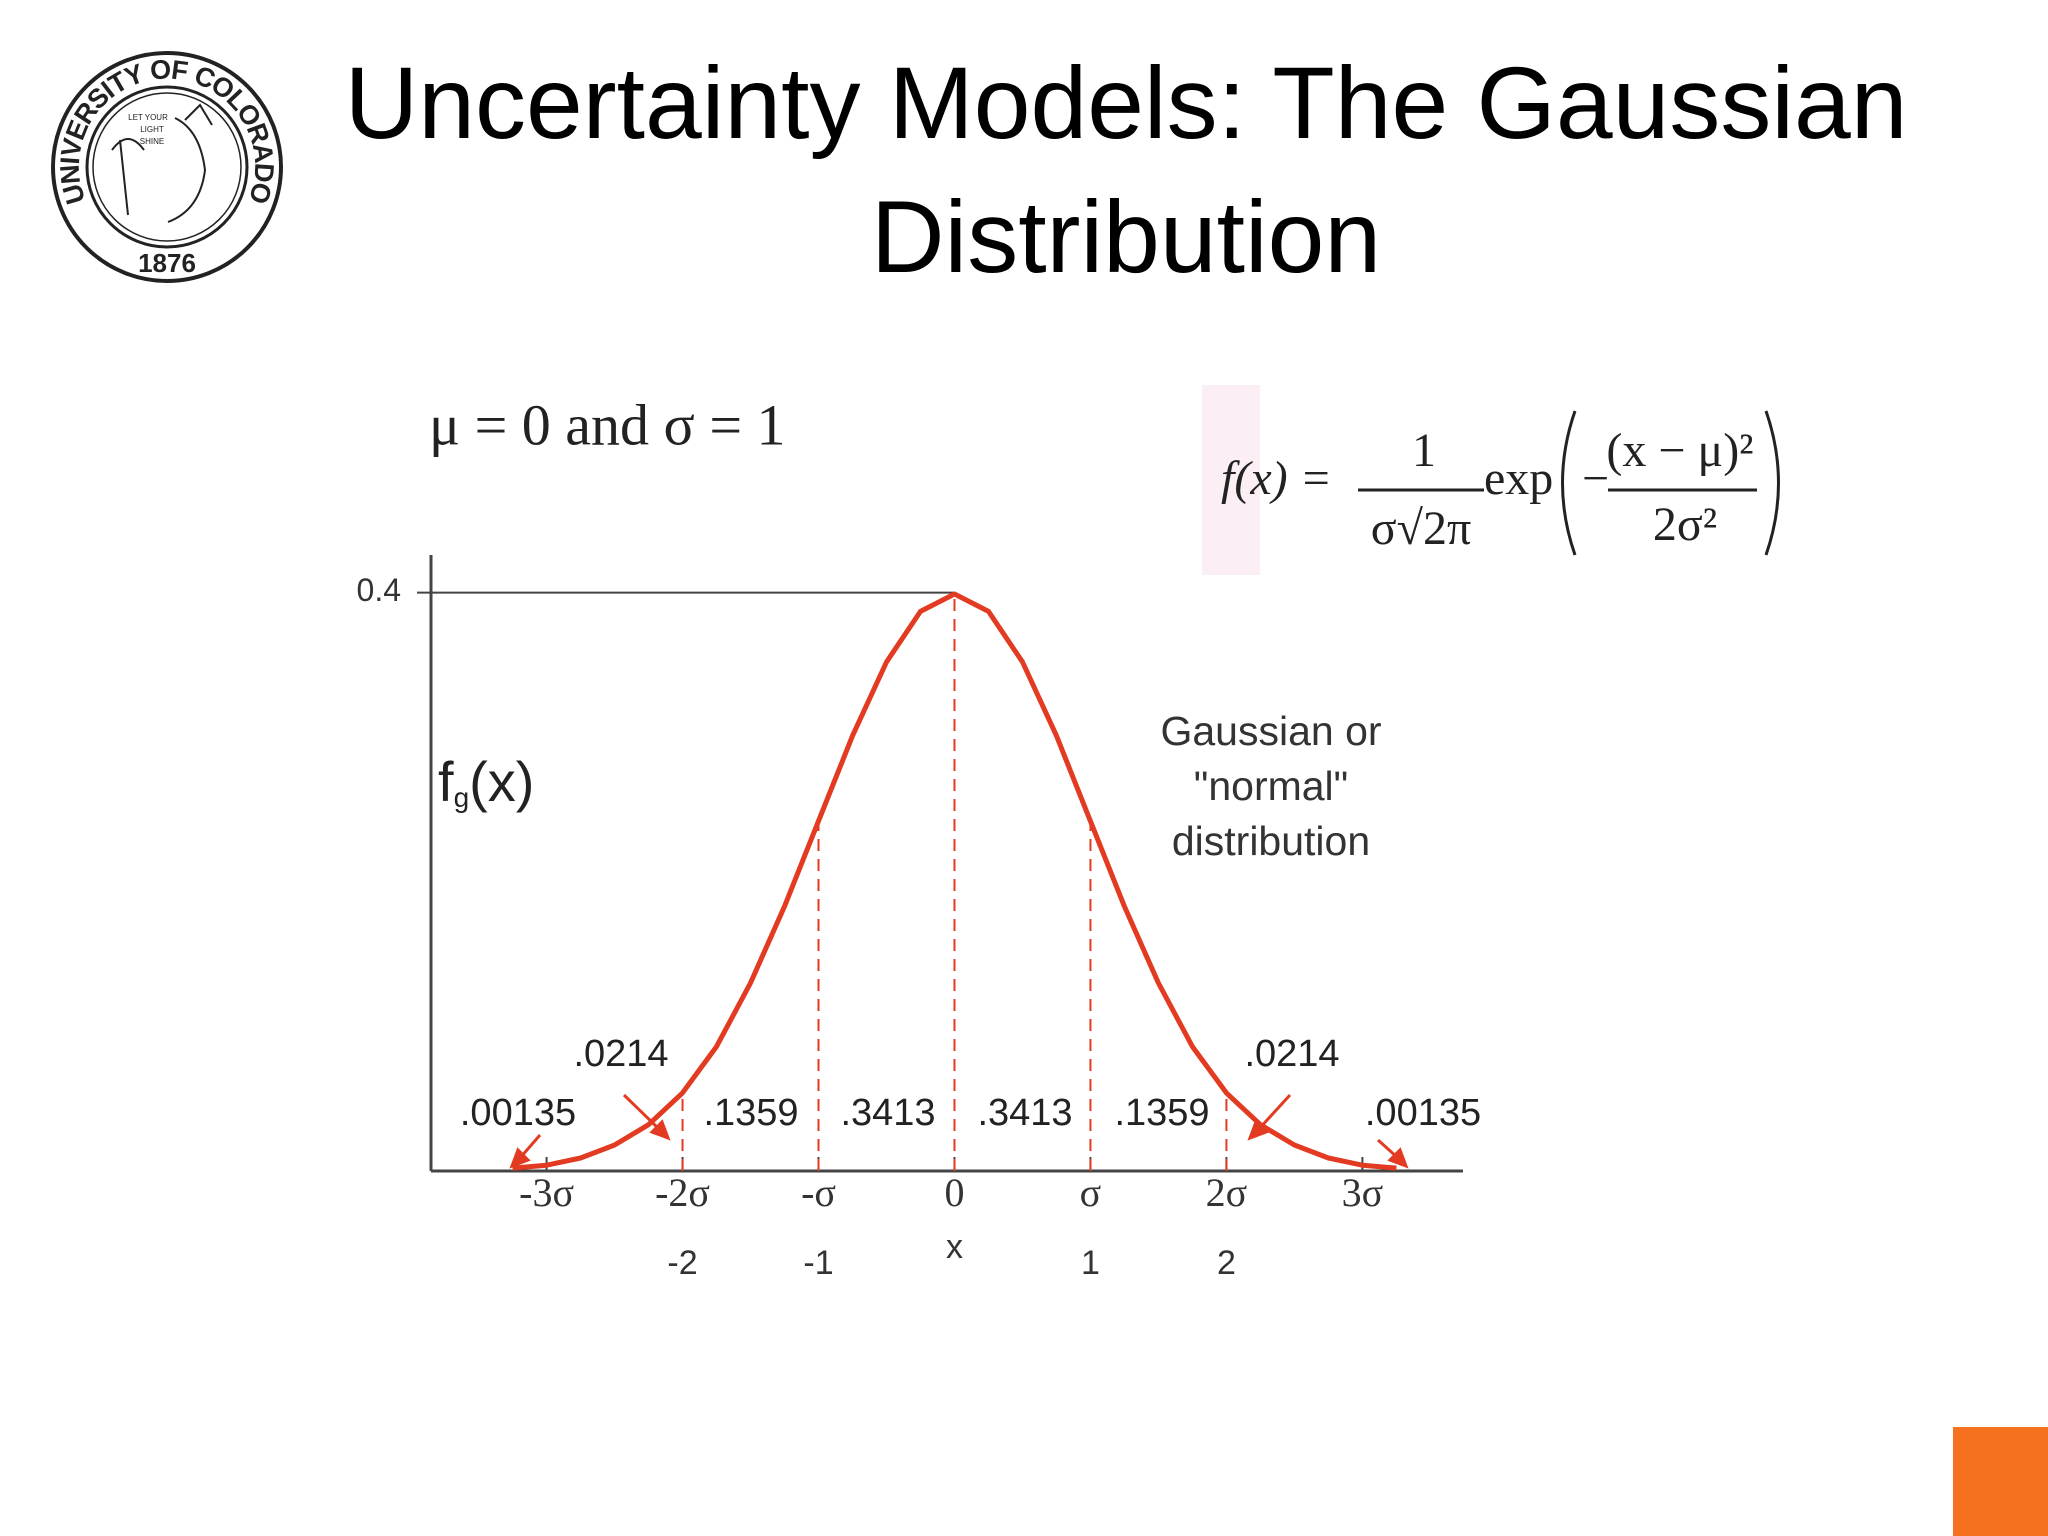  What do you see at coordinates (1226, 1263) in the screenshot?
I see `x-unit-tick-label: 2` at bounding box center [1226, 1263].